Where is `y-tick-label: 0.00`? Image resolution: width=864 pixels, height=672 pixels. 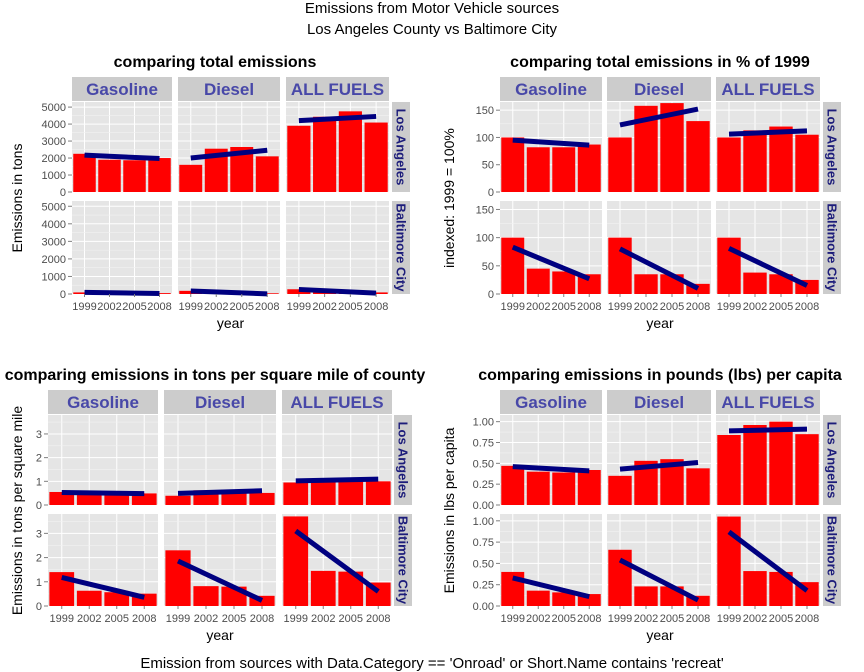
y-tick-label: 0.00 is located at coordinates (483, 506).